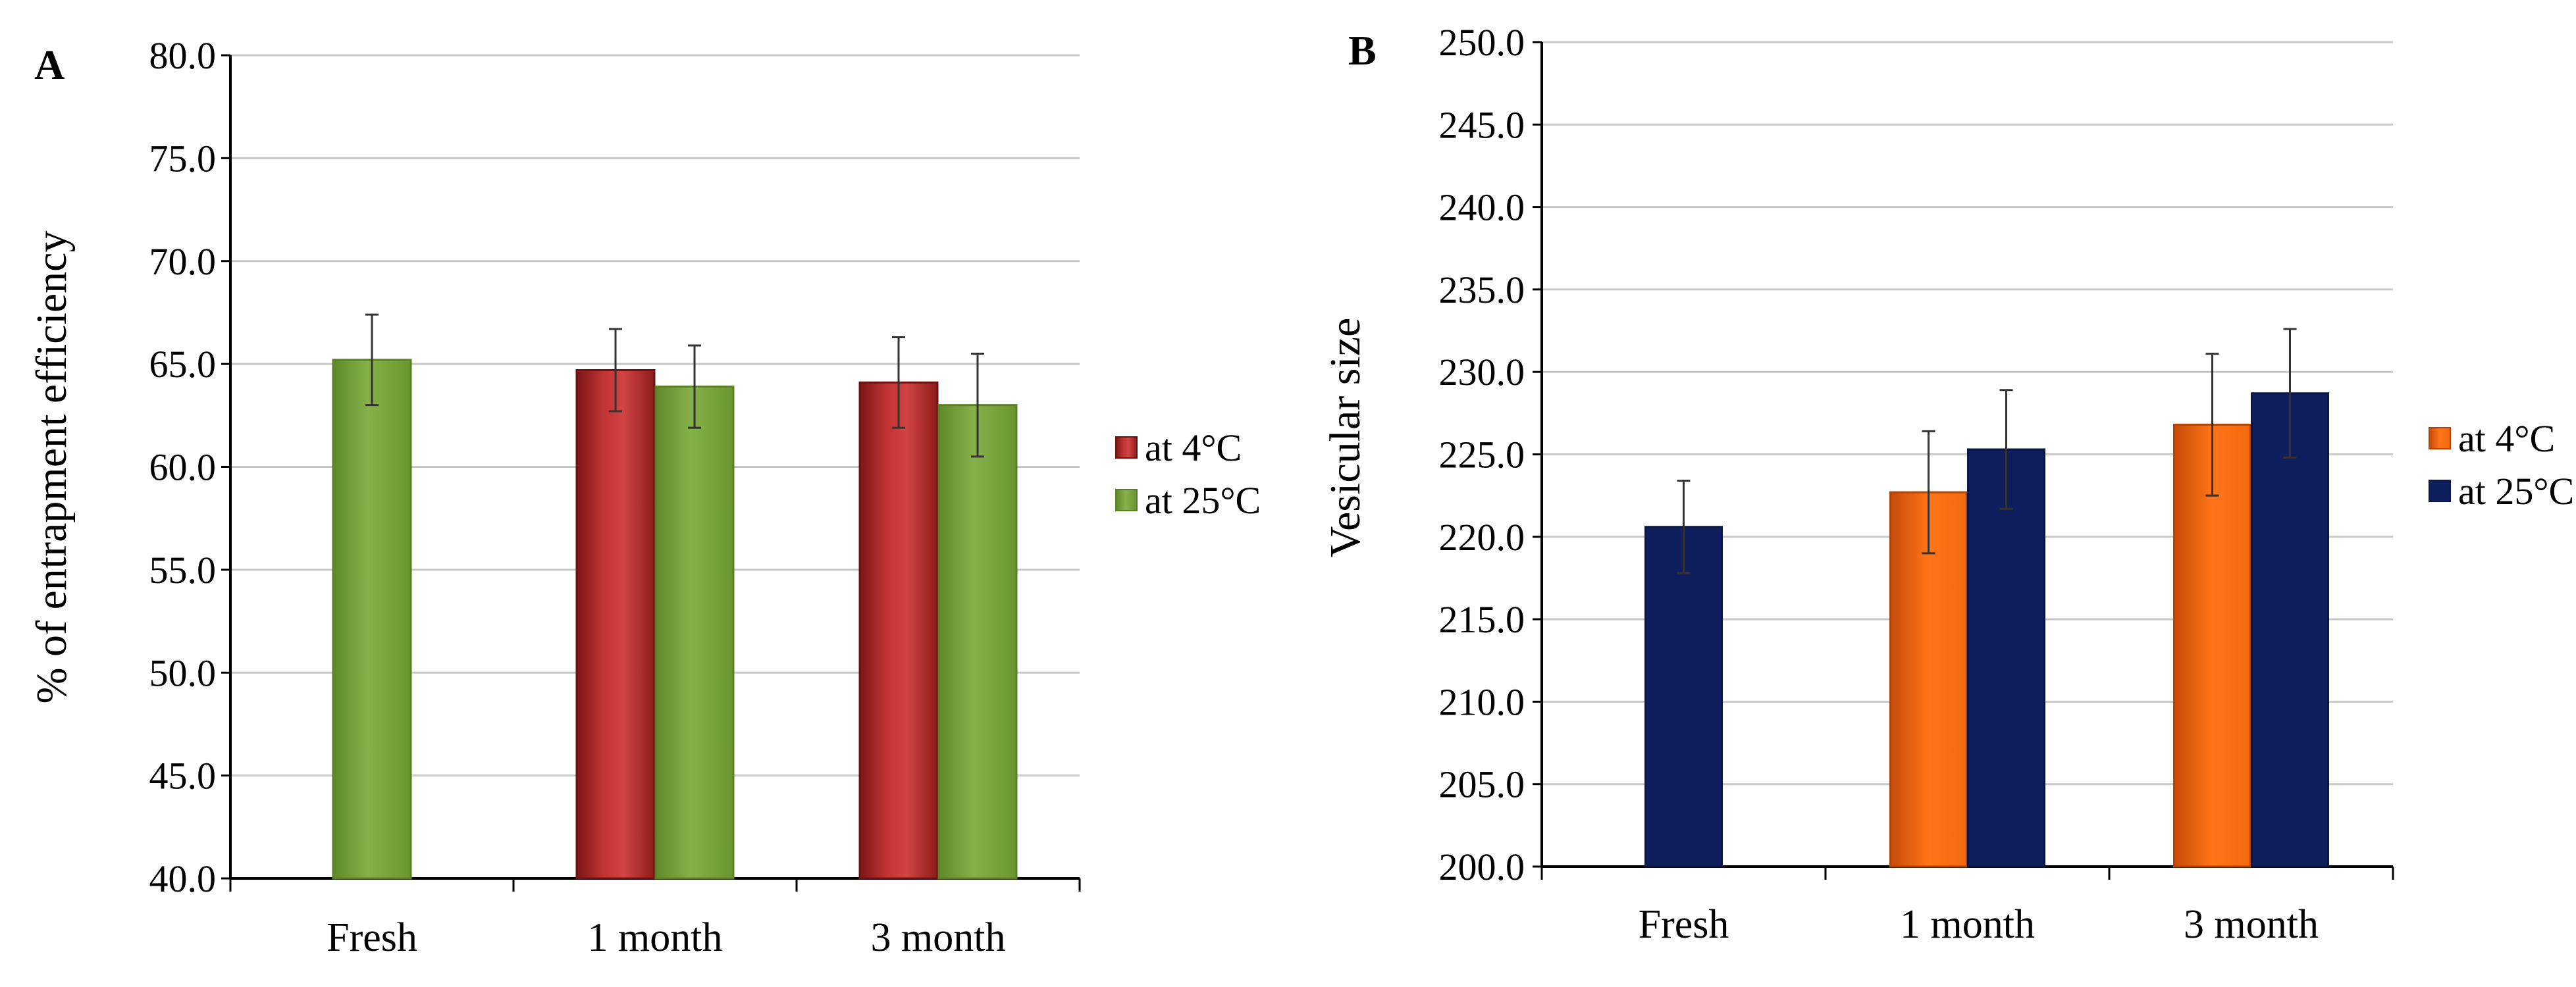 This screenshot has height=987, width=2576. I want to click on panel-label: B, so click(1362, 51).